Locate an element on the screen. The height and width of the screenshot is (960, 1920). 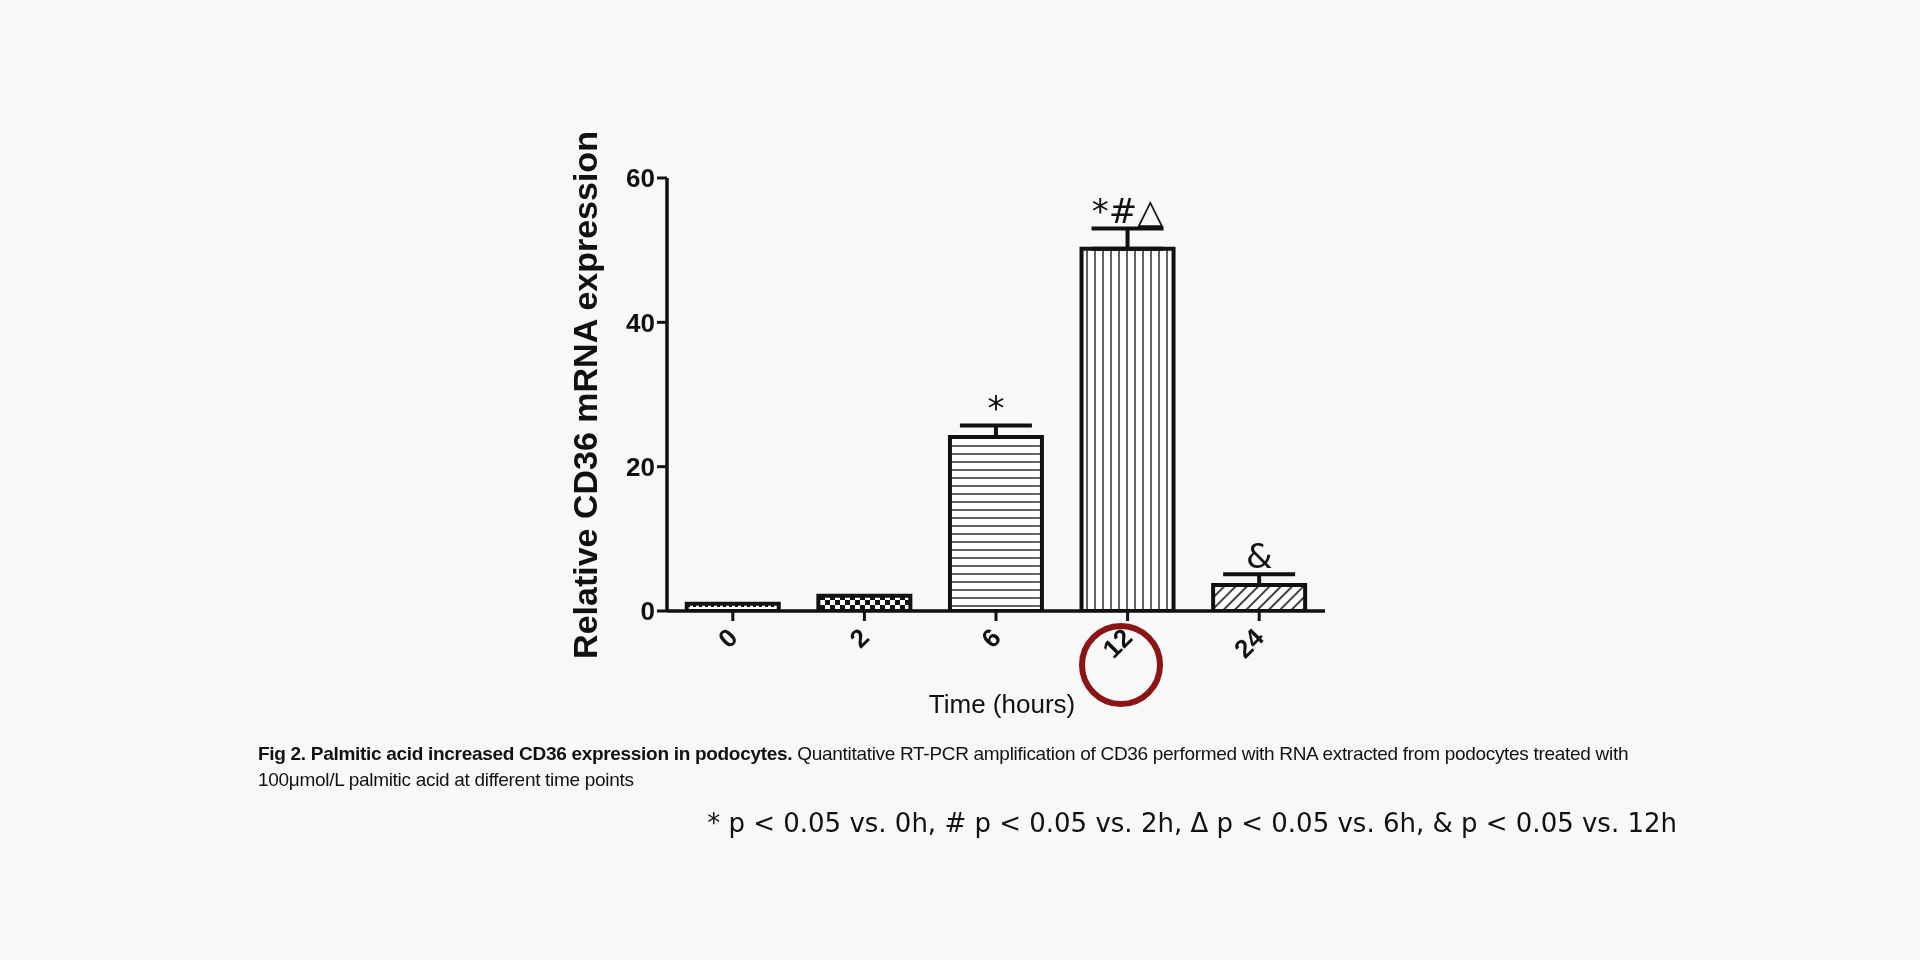
x-tick-label: 24 is located at coordinates (1249, 643).